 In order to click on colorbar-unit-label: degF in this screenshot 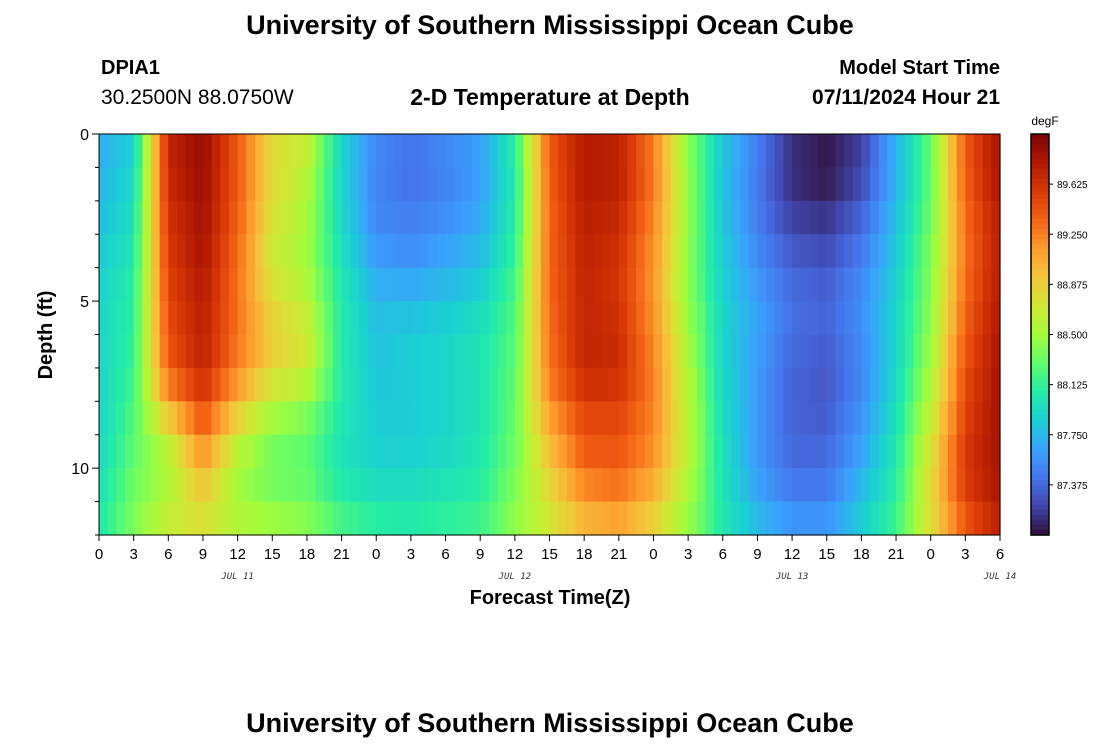, I will do `click(1044, 121)`.